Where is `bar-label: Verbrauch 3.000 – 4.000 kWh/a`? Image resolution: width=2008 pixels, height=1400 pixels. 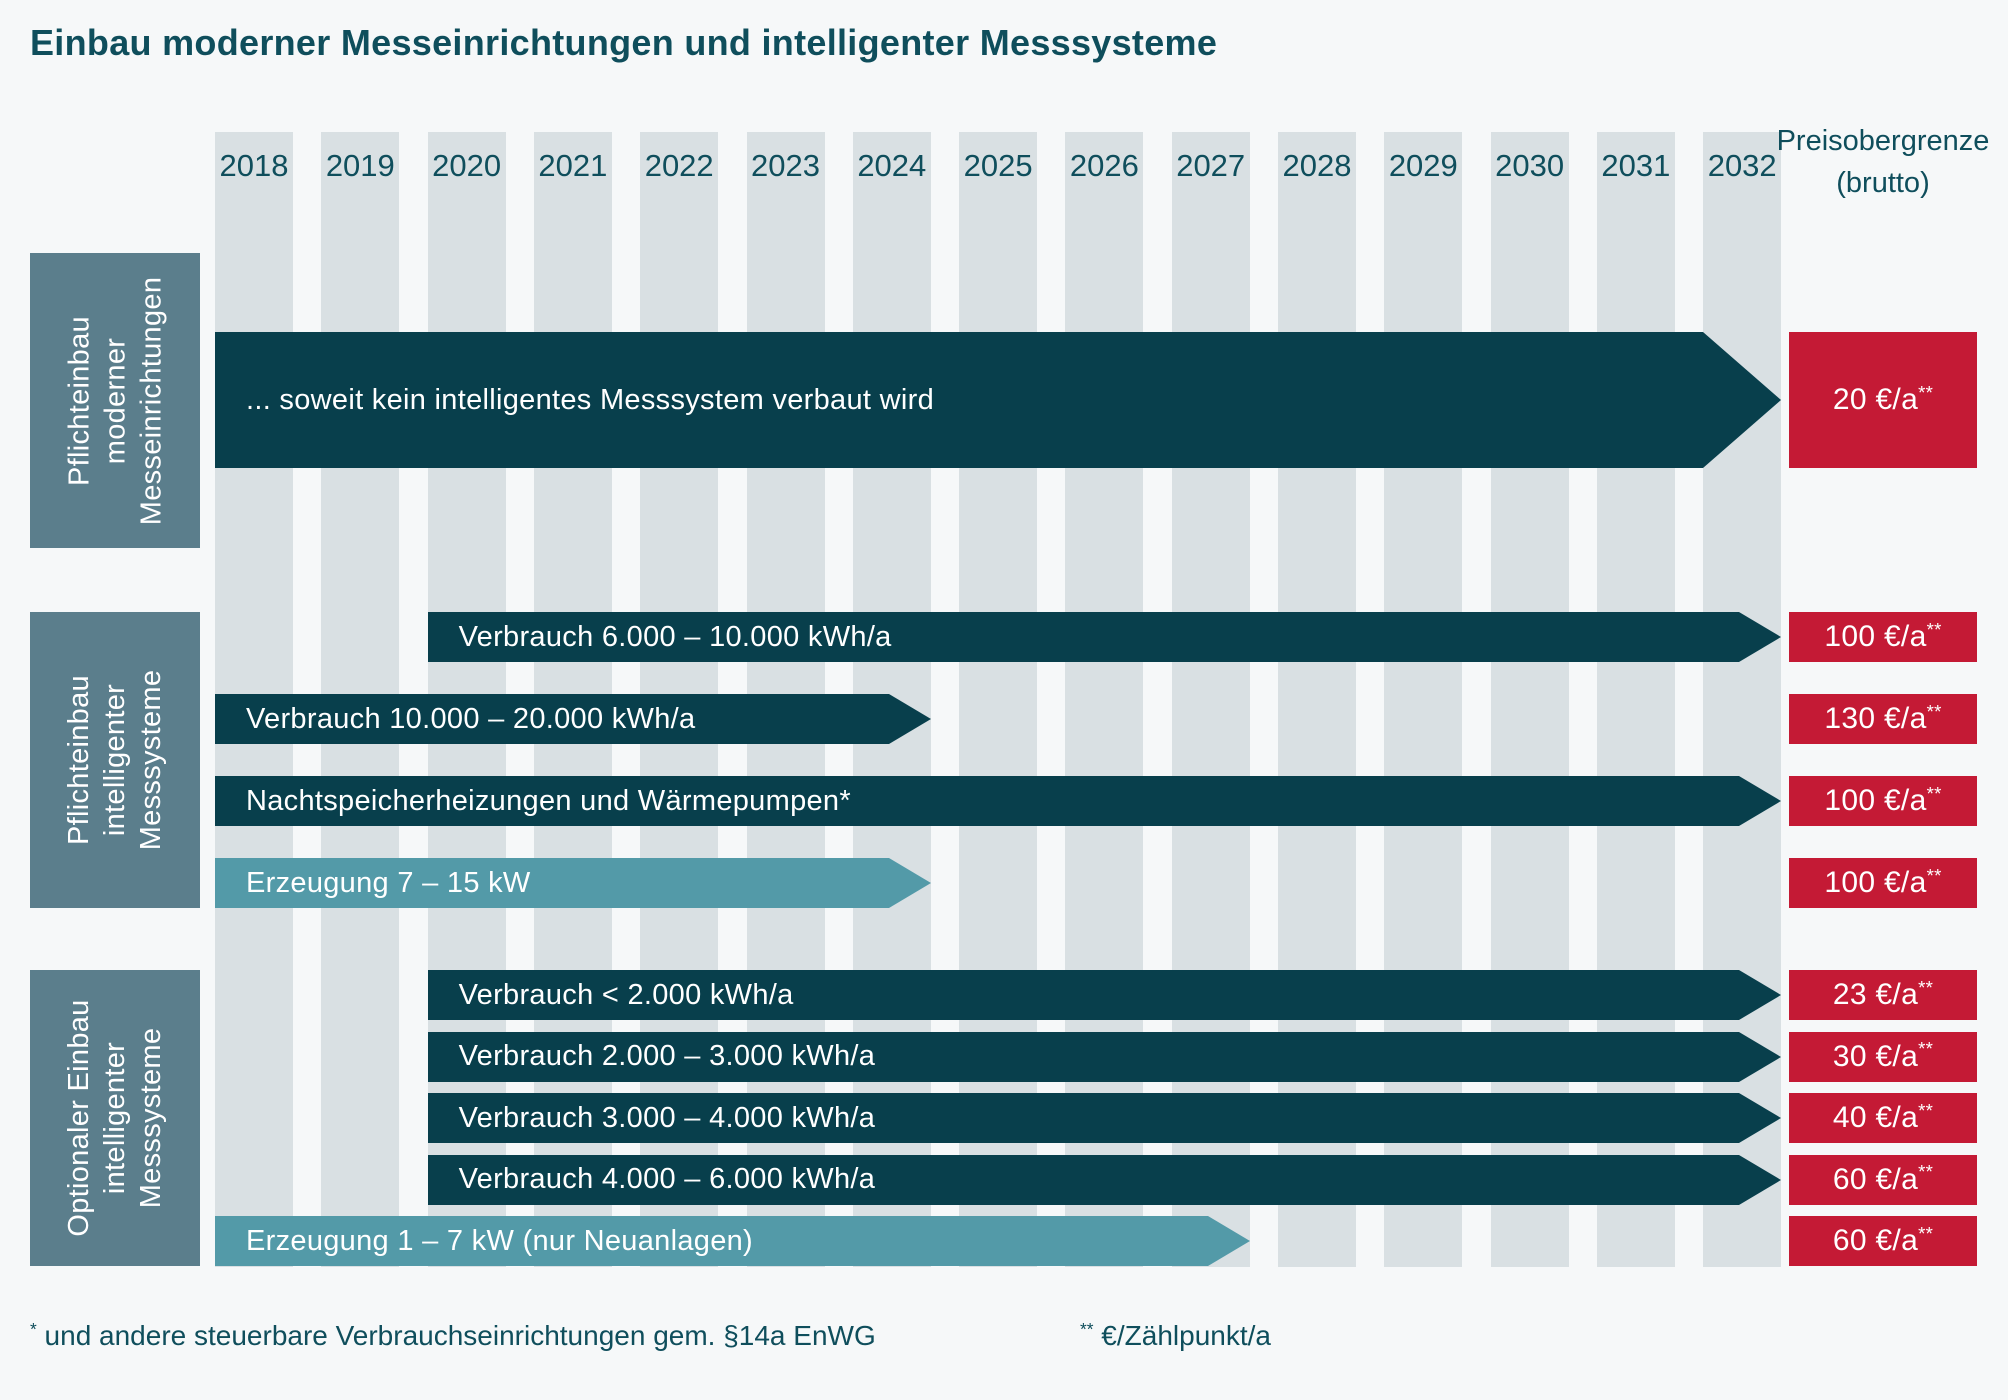 bar-label: Verbrauch 3.000 – 4.000 kWh/a is located at coordinates (667, 1117).